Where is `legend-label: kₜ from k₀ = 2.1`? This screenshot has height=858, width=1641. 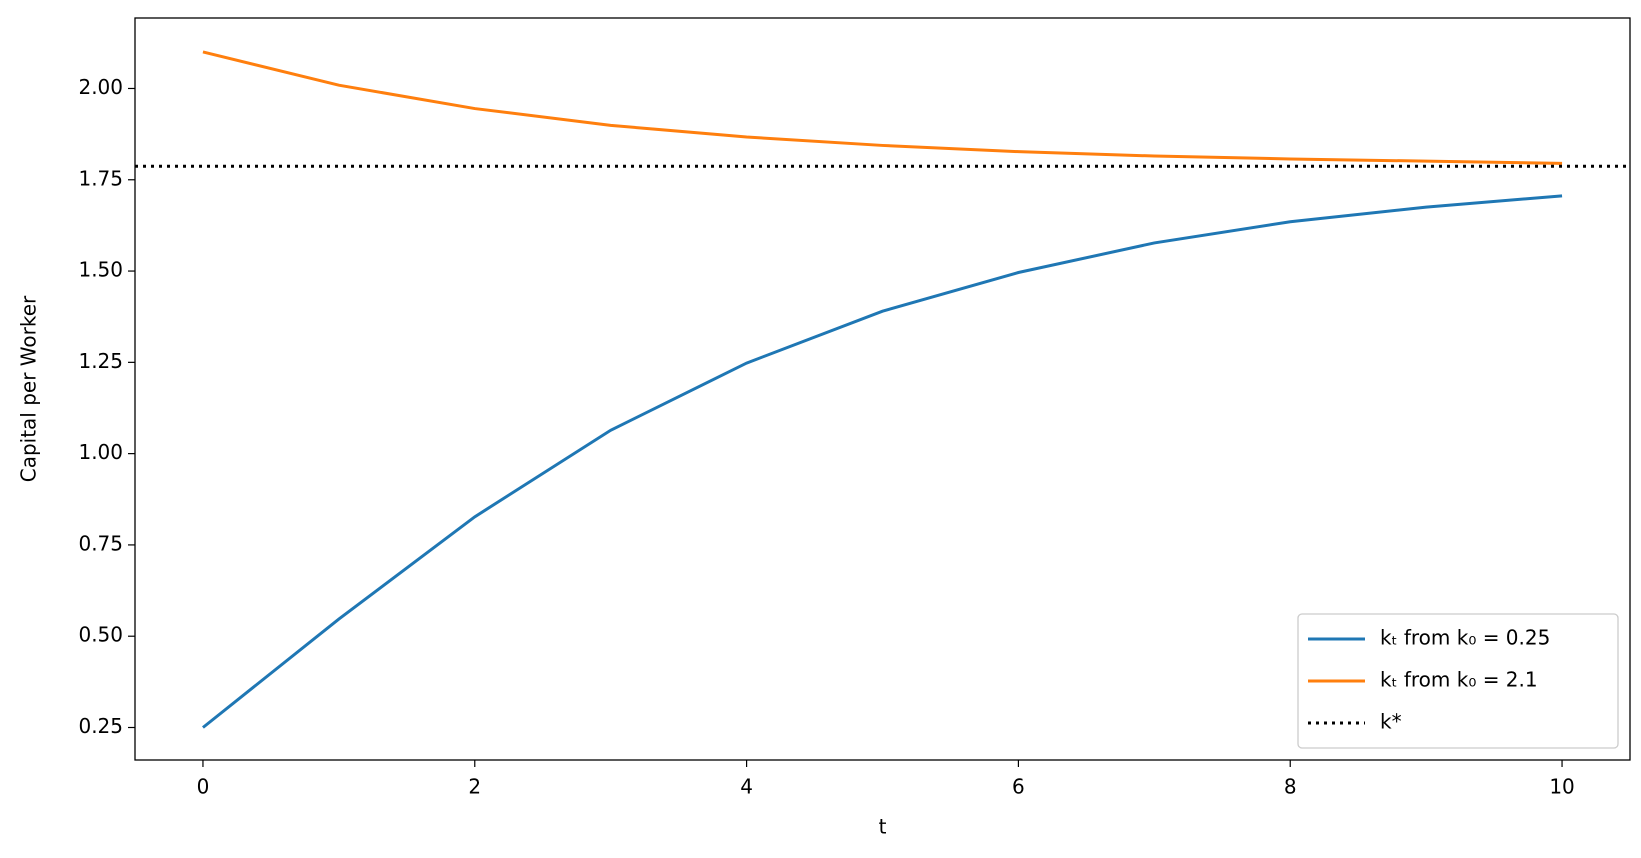
legend-label: kₜ from k₀ = 2.1 is located at coordinates (1459, 680).